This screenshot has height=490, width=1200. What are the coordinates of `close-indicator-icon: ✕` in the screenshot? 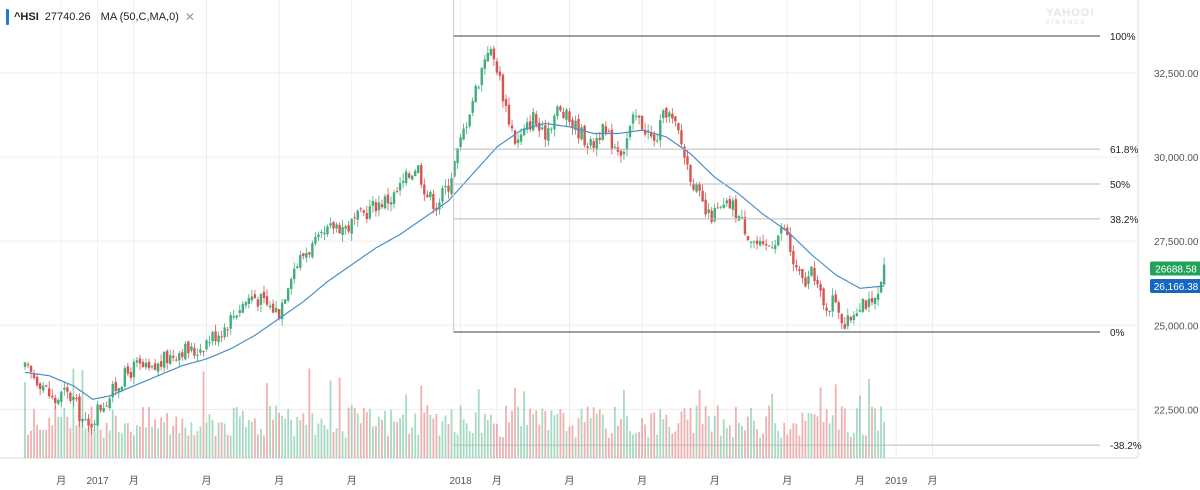 It's located at (189, 17).